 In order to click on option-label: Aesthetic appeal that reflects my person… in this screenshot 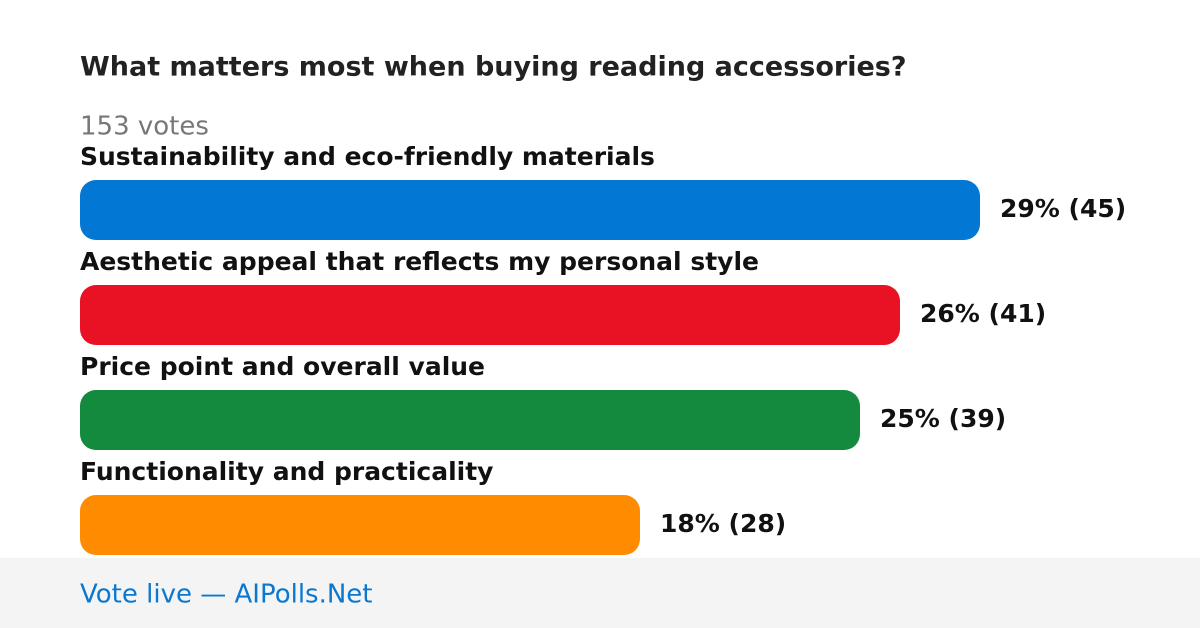, I will do `click(419, 261)`.